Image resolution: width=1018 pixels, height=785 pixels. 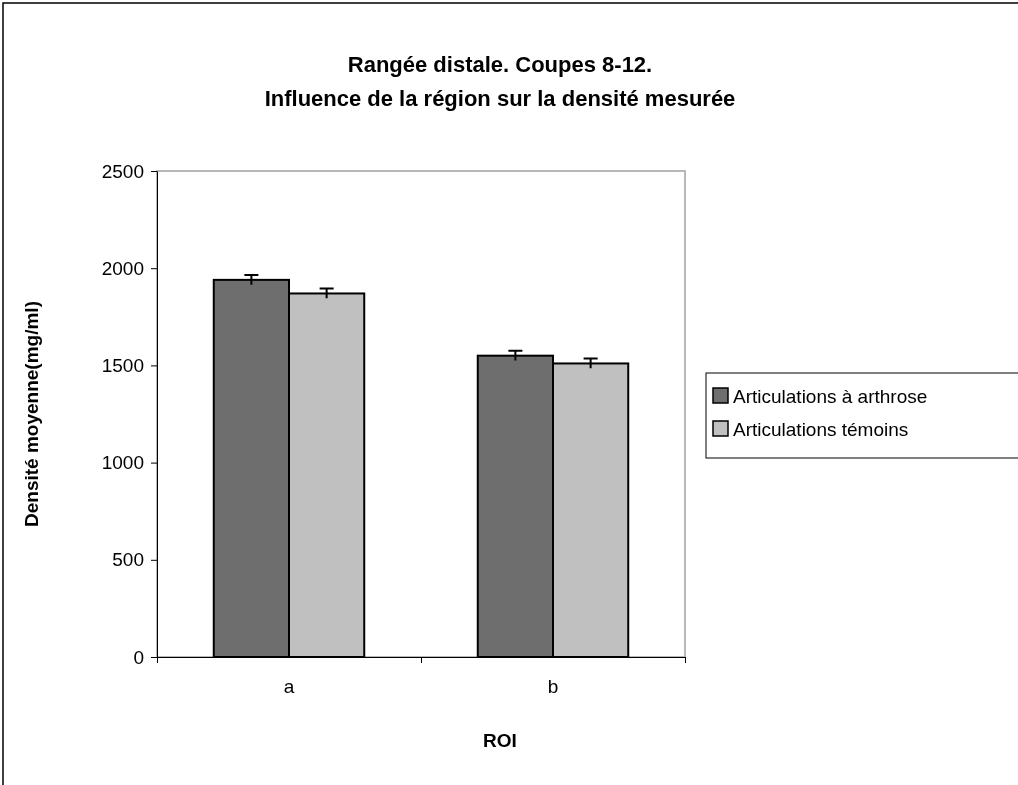 What do you see at coordinates (830, 396) in the screenshot?
I see `legend-label: Articulations à arthrose` at bounding box center [830, 396].